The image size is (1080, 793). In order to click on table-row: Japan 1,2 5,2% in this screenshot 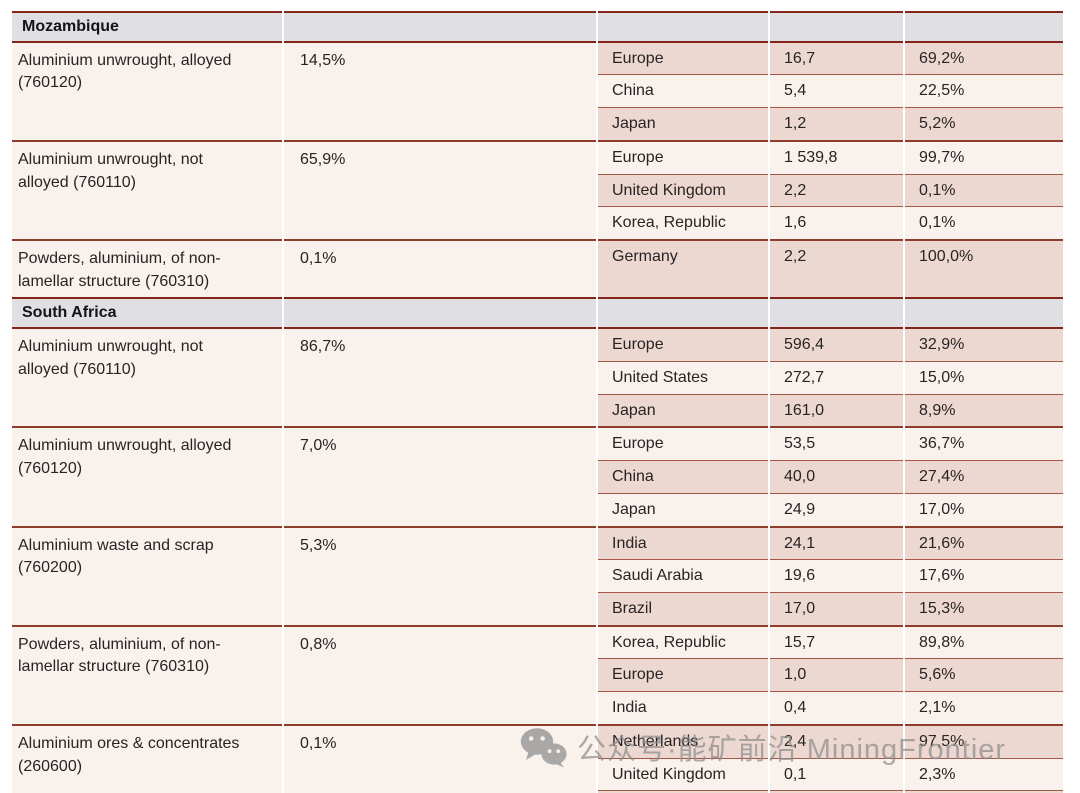, I will do `click(537, 123)`.